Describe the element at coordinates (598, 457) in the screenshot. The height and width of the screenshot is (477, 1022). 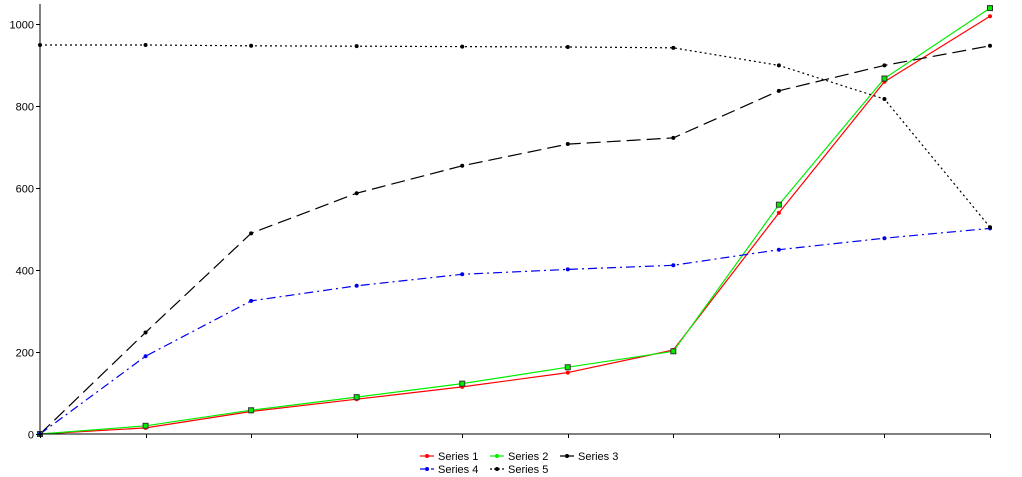
I see `legend-label-3: Series 3` at that location.